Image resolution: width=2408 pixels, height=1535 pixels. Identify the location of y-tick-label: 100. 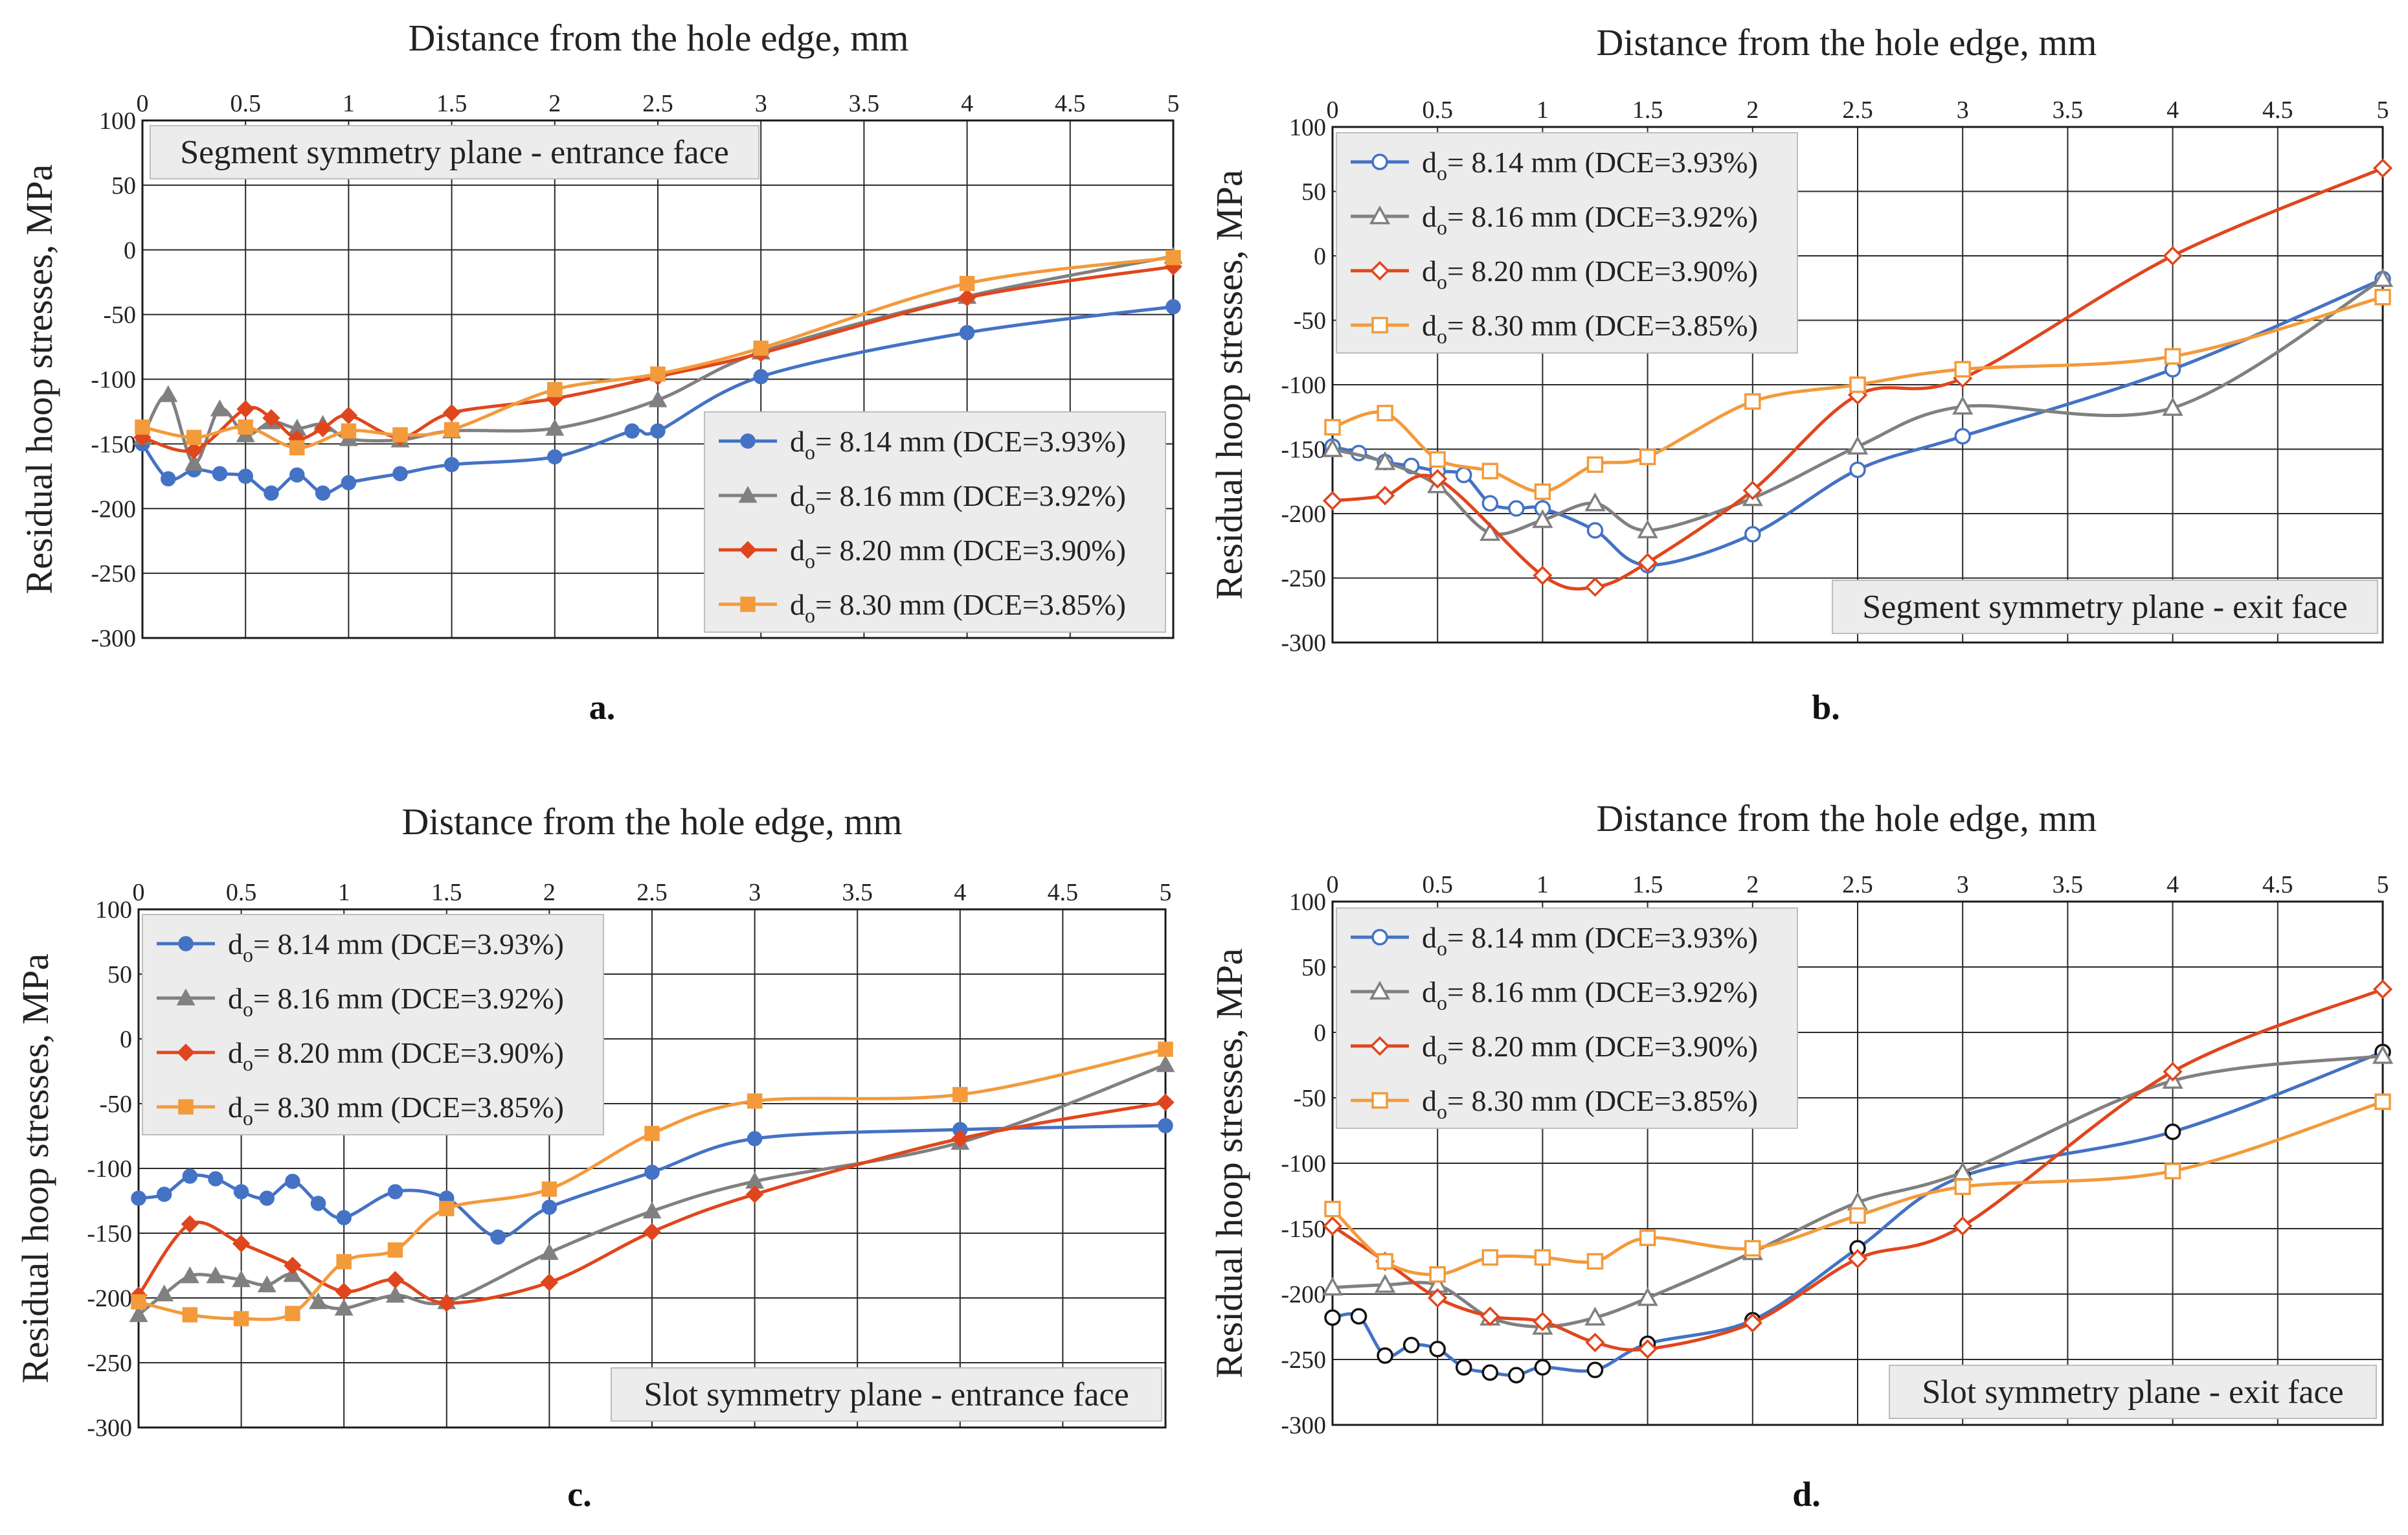
(118, 121).